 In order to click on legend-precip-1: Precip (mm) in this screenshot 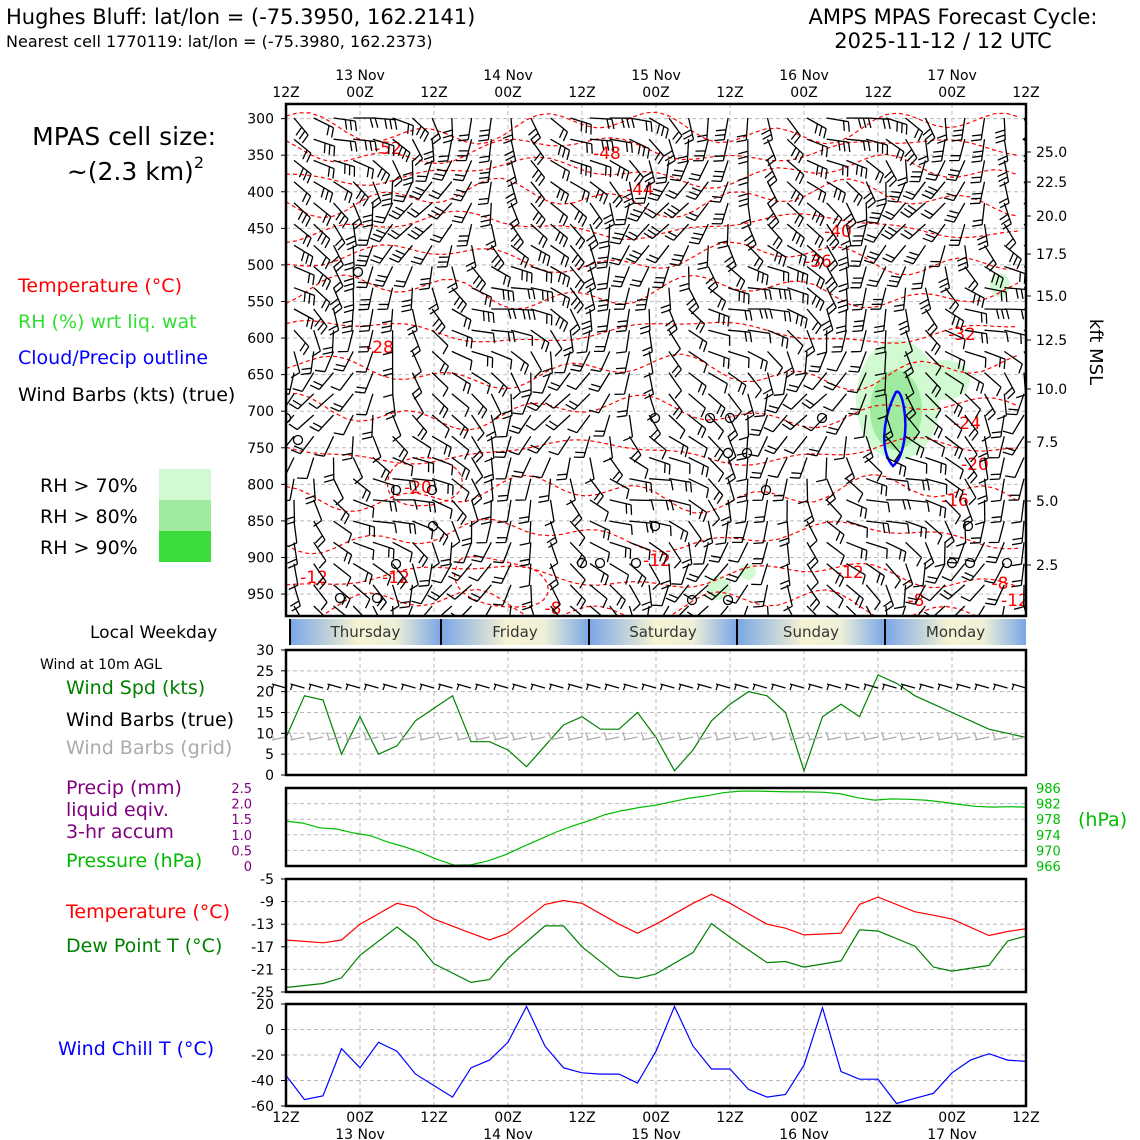, I will do `click(124, 788)`.